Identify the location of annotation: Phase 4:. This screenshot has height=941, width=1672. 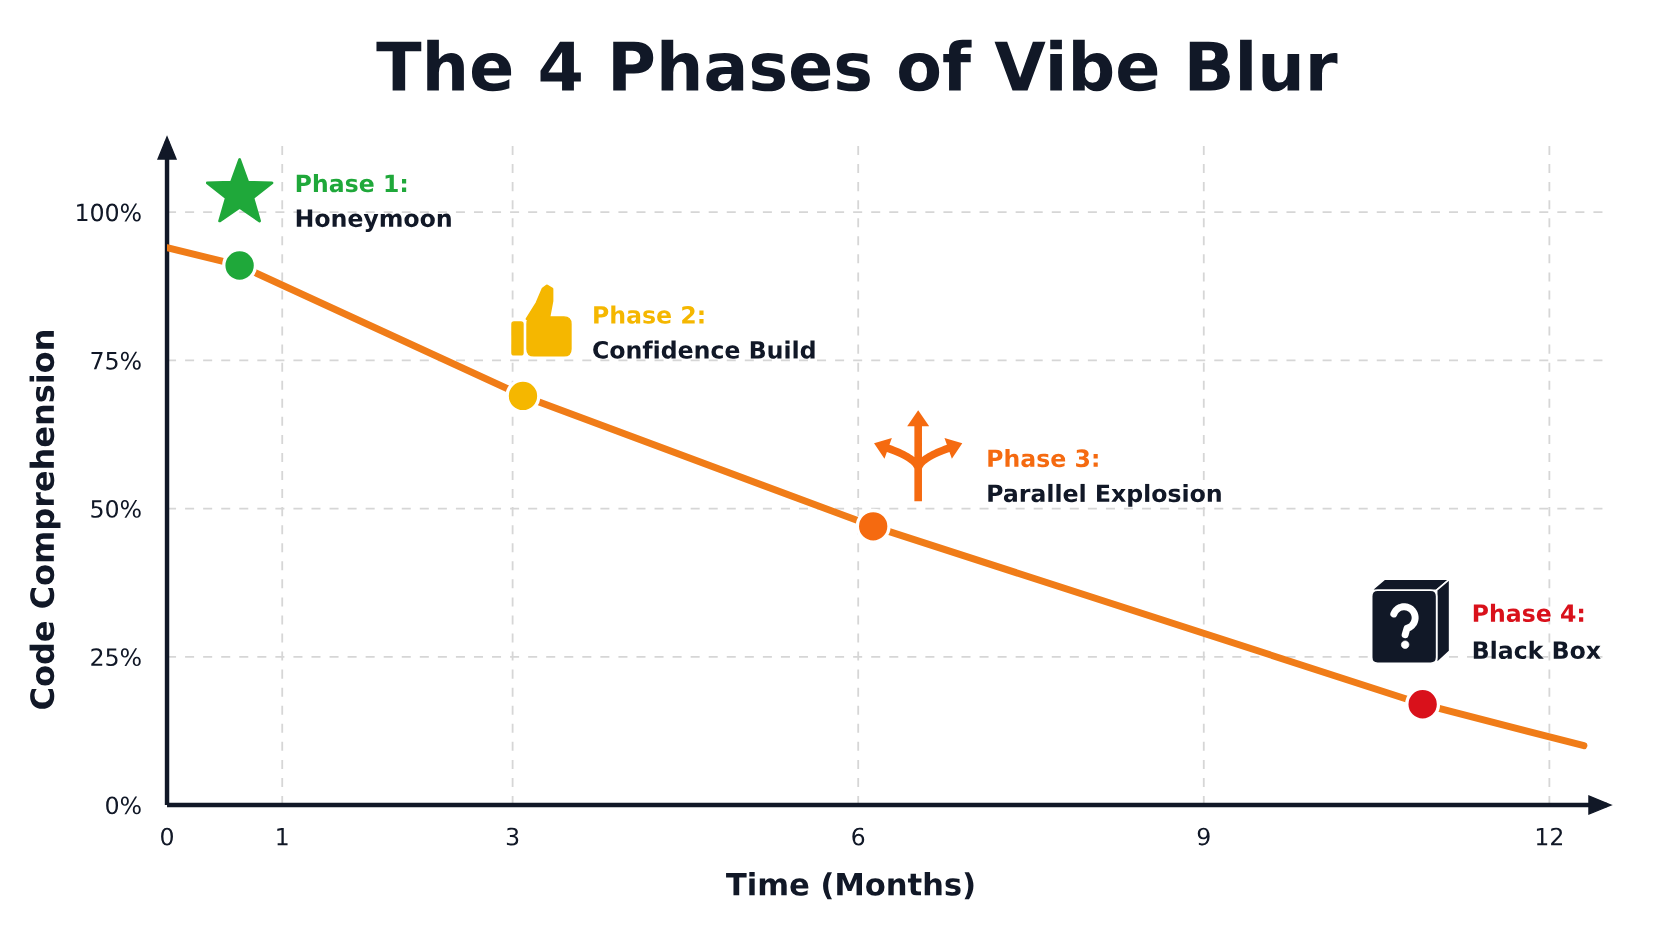
(1528, 613).